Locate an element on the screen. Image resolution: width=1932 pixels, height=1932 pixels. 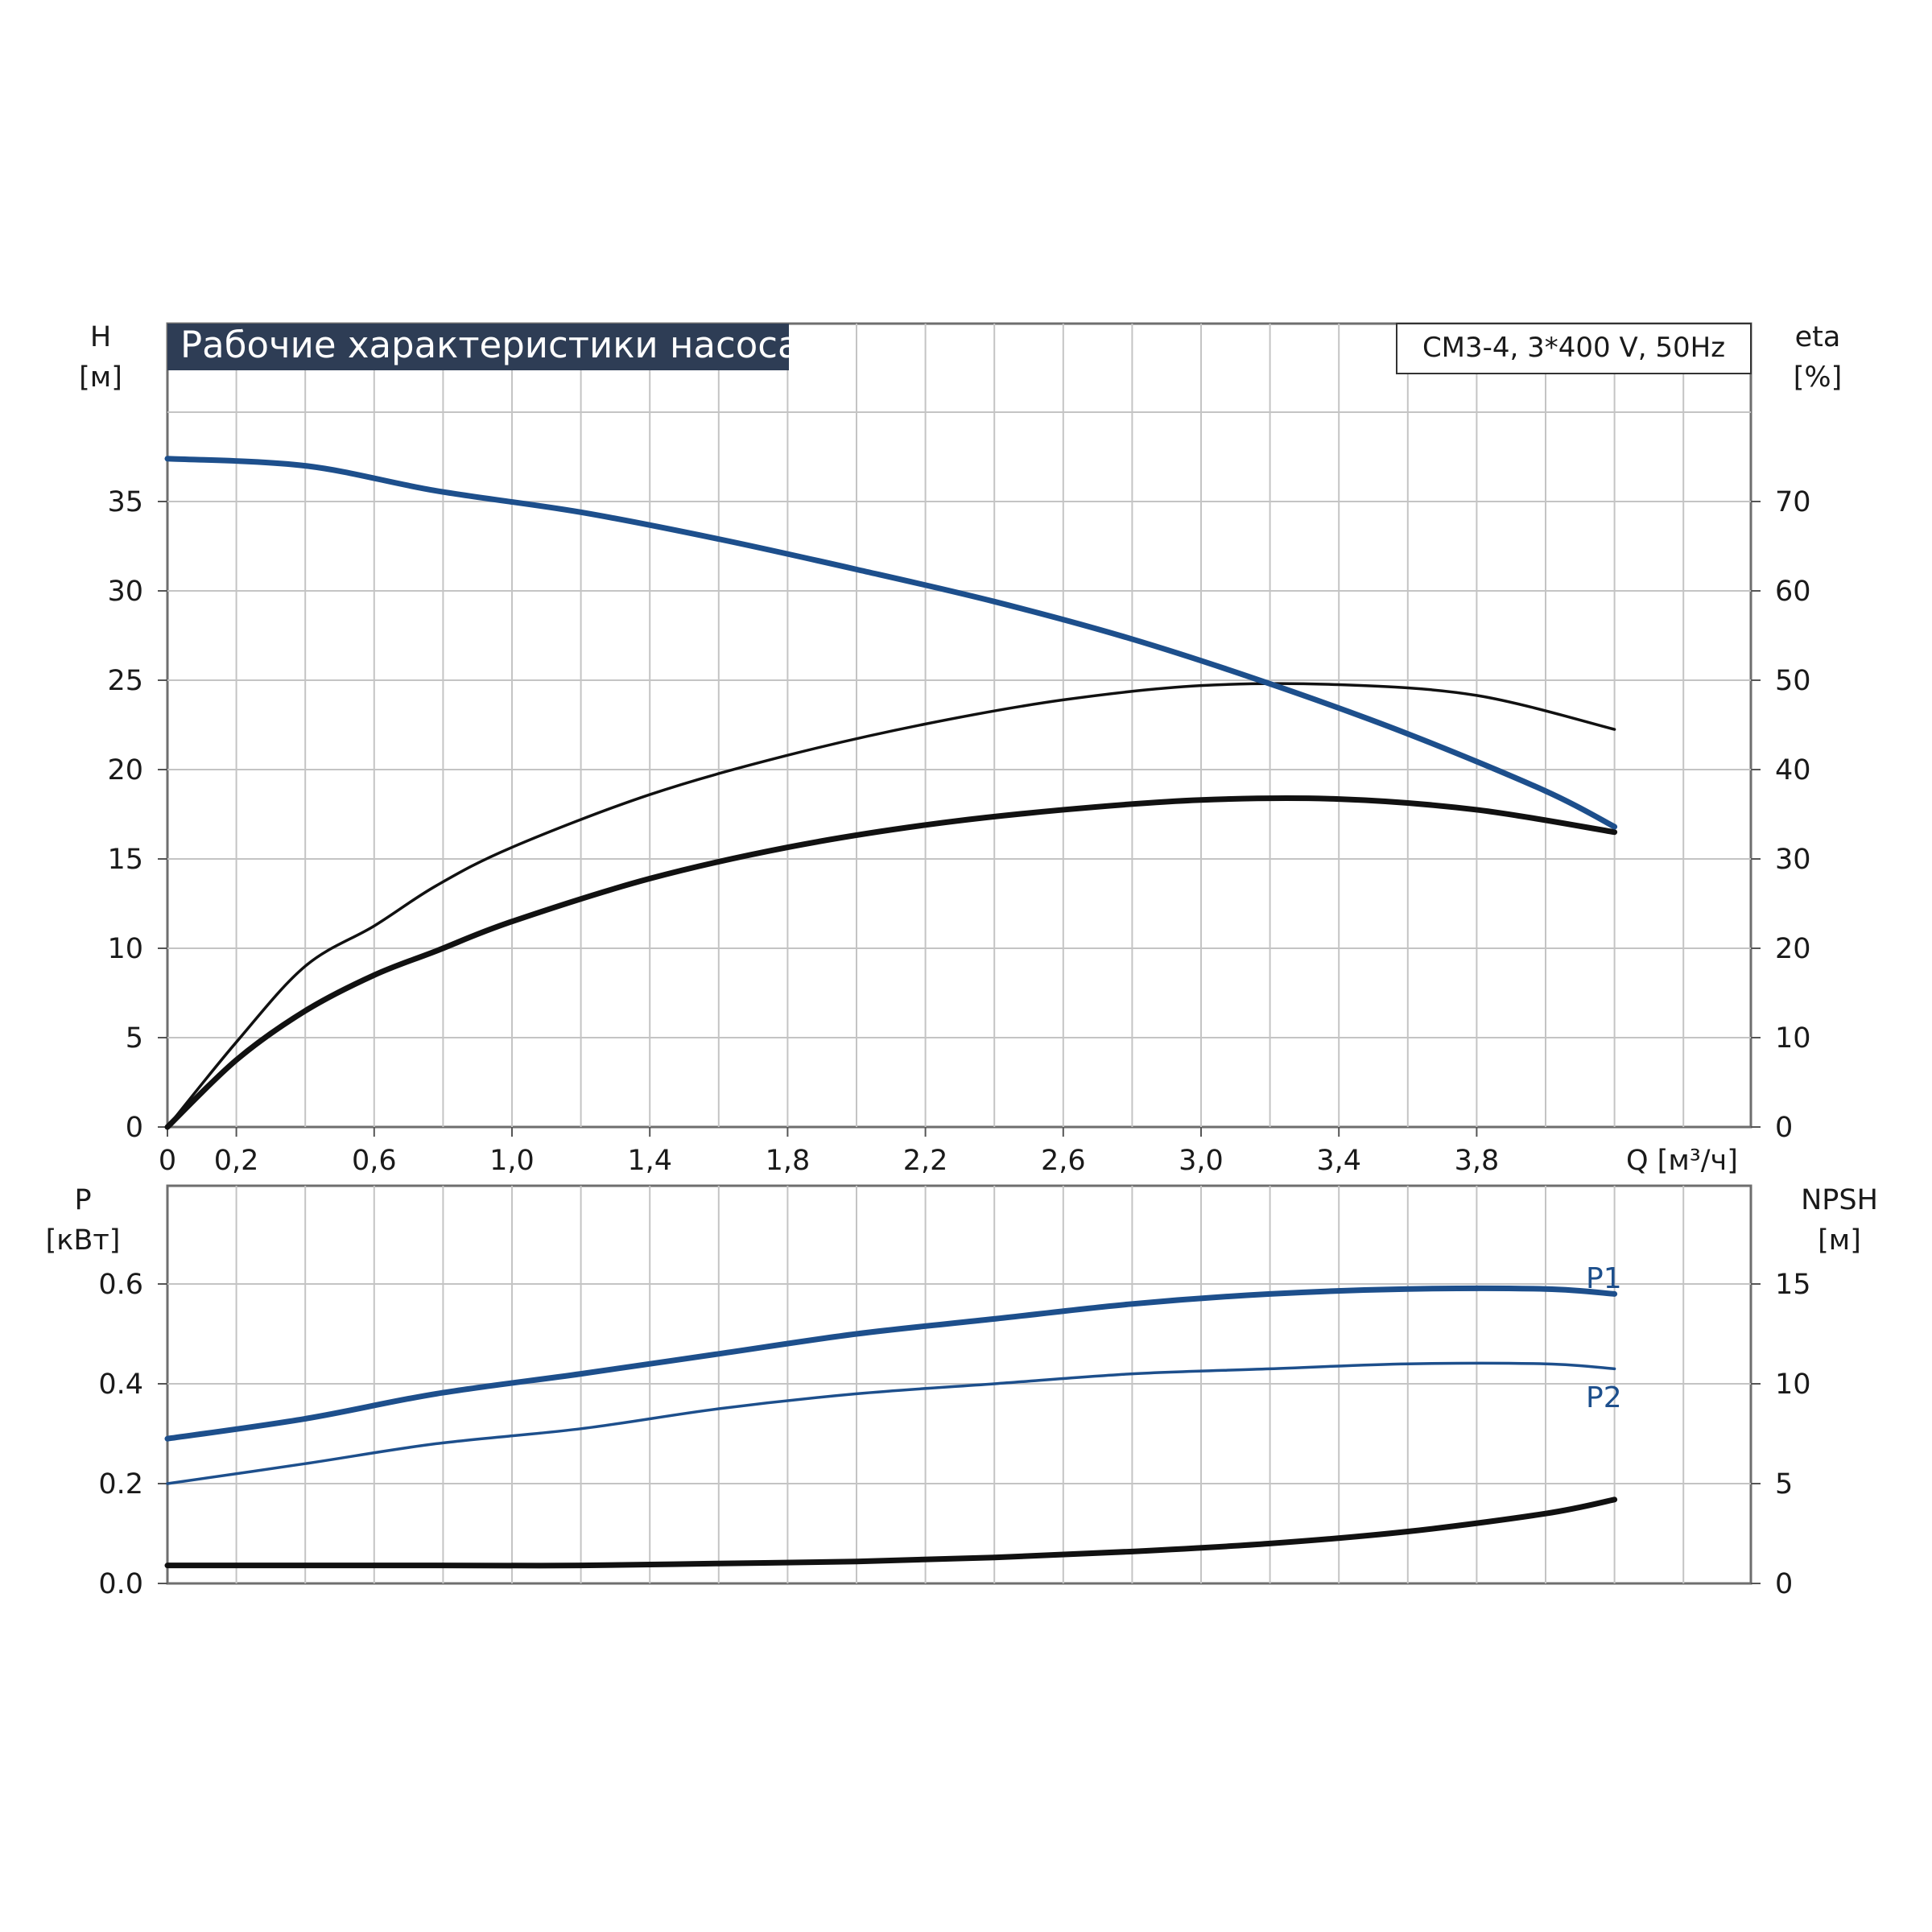
q-tick-label: 2,6 is located at coordinates (1063, 1161).